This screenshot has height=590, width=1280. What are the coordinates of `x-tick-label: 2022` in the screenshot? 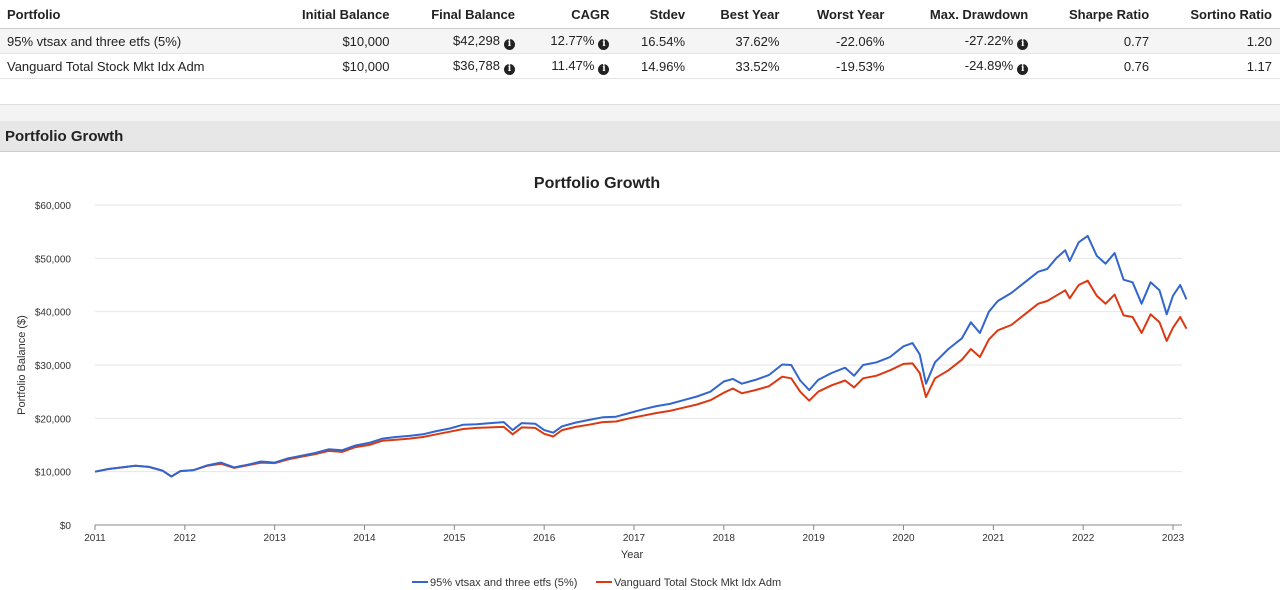 It's located at (1083, 538).